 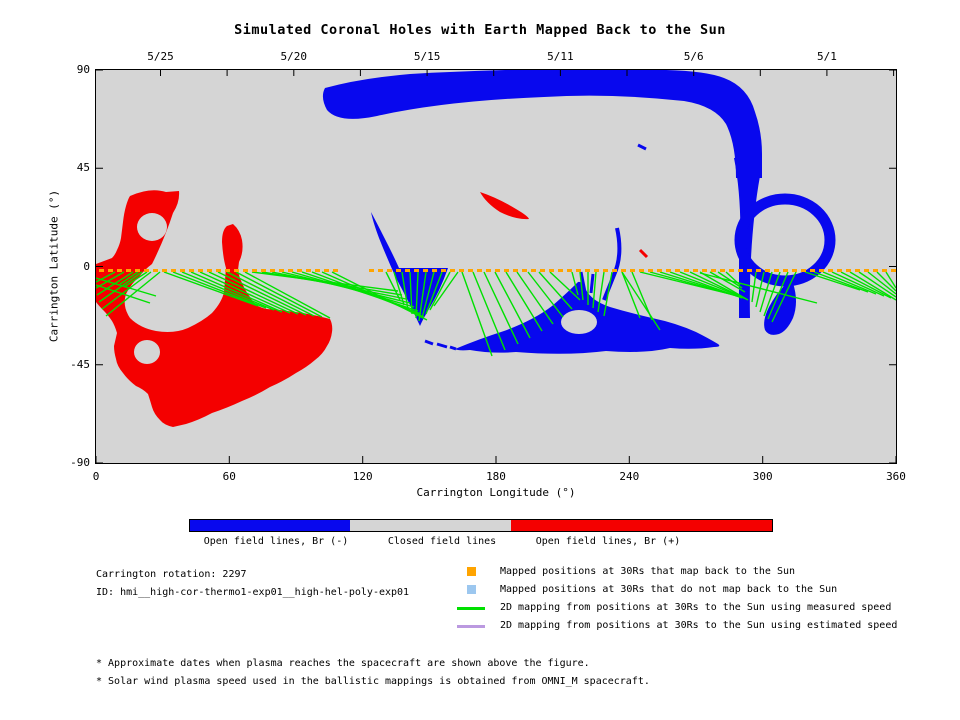 I want to click on lightblue-square-icon, so click(x=471, y=589).